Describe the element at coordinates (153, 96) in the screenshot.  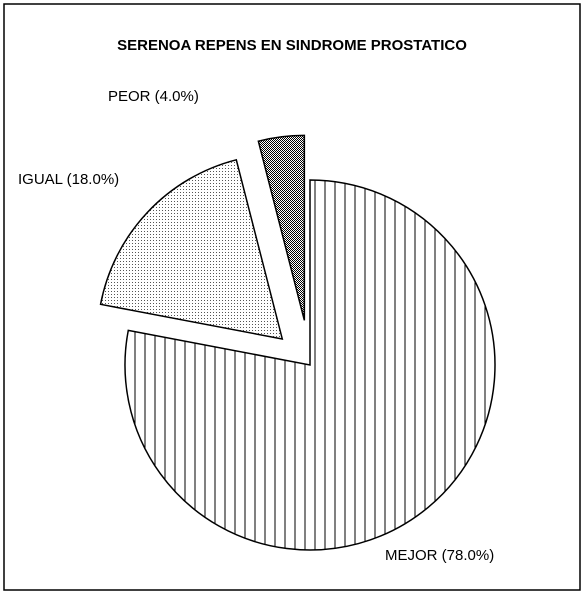
I see `slice-label: PEOR (4.0%)` at that location.